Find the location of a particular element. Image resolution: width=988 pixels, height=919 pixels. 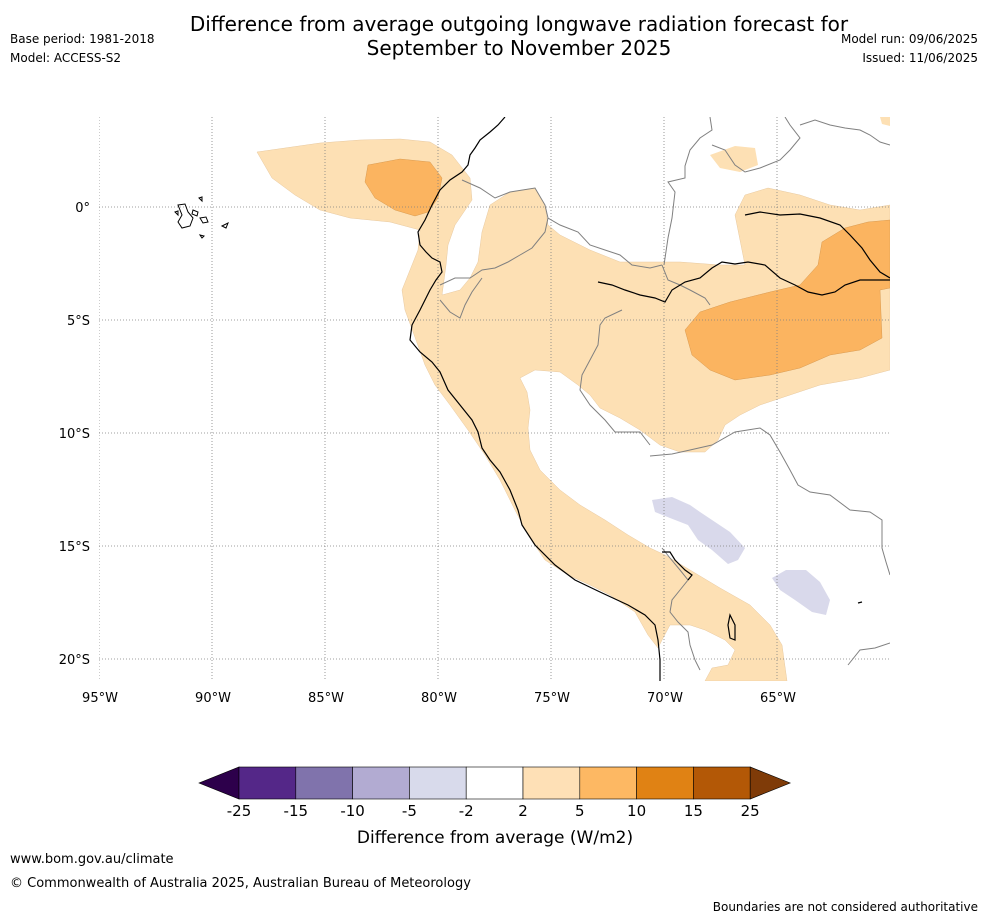

colorbar-tick-label: -10 is located at coordinates (352, 811).